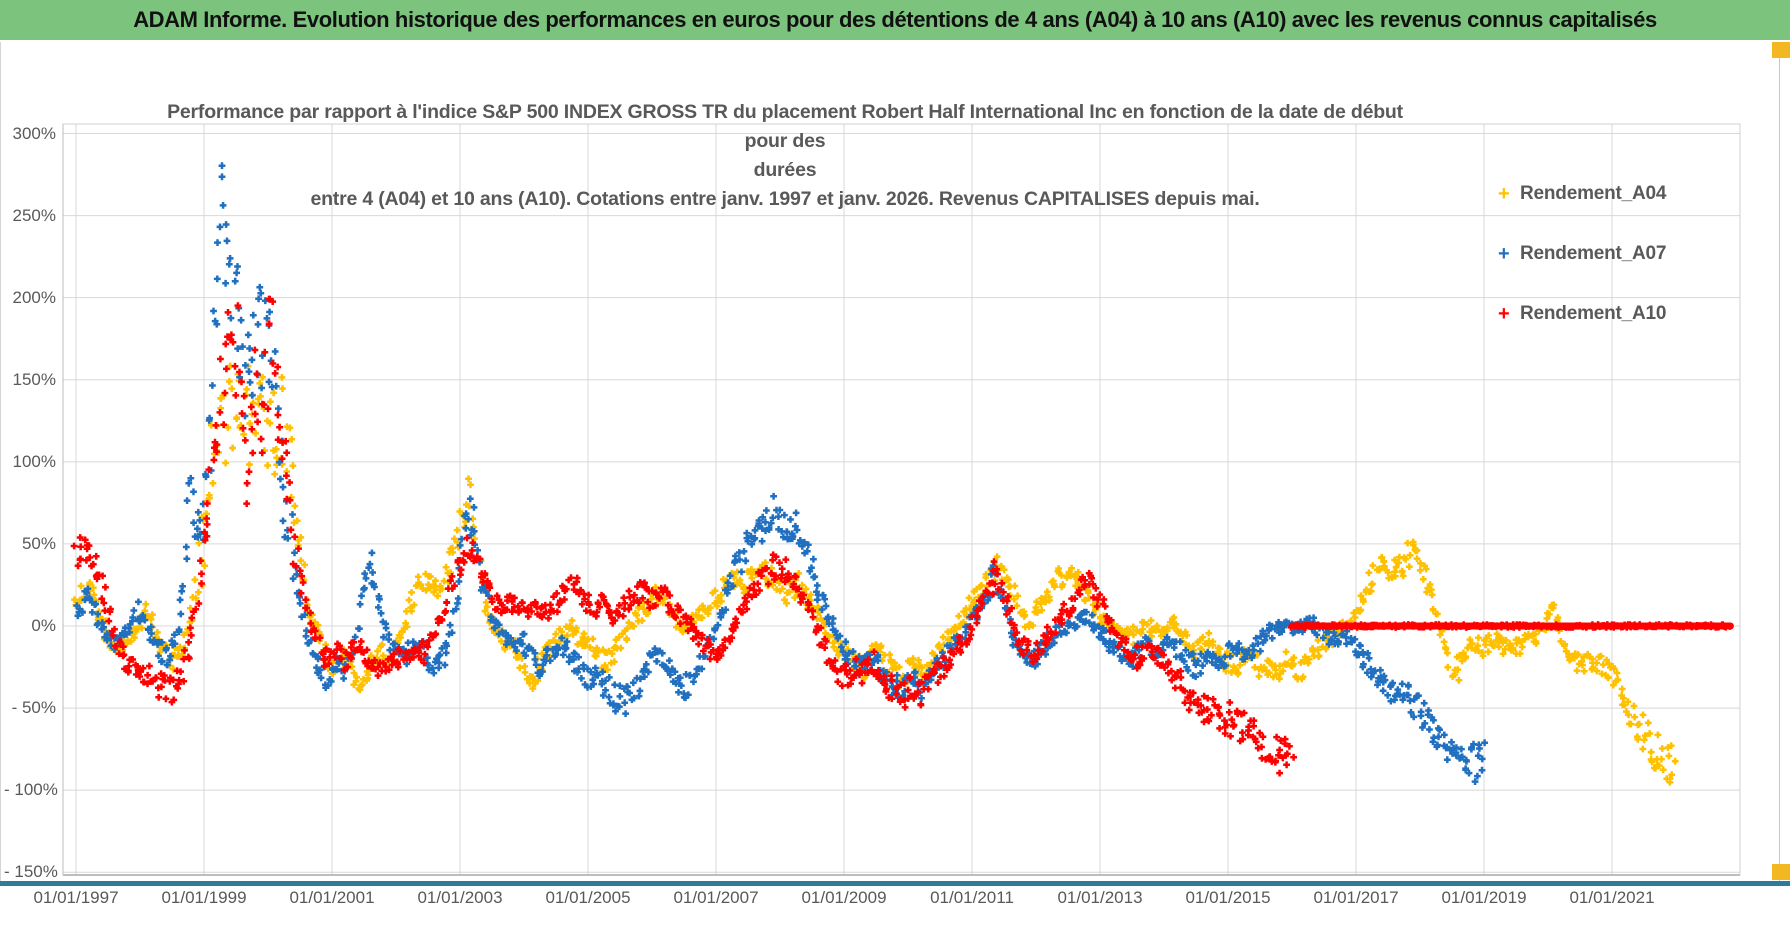  What do you see at coordinates (34, 379) in the screenshot?
I see `y-axis-tick-label: 150%` at bounding box center [34, 379].